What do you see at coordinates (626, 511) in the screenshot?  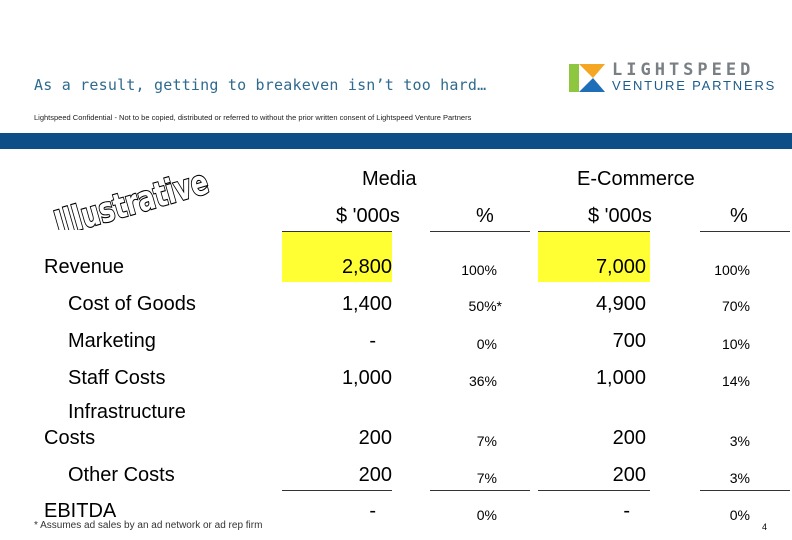 I see `ecom-amount: -` at bounding box center [626, 511].